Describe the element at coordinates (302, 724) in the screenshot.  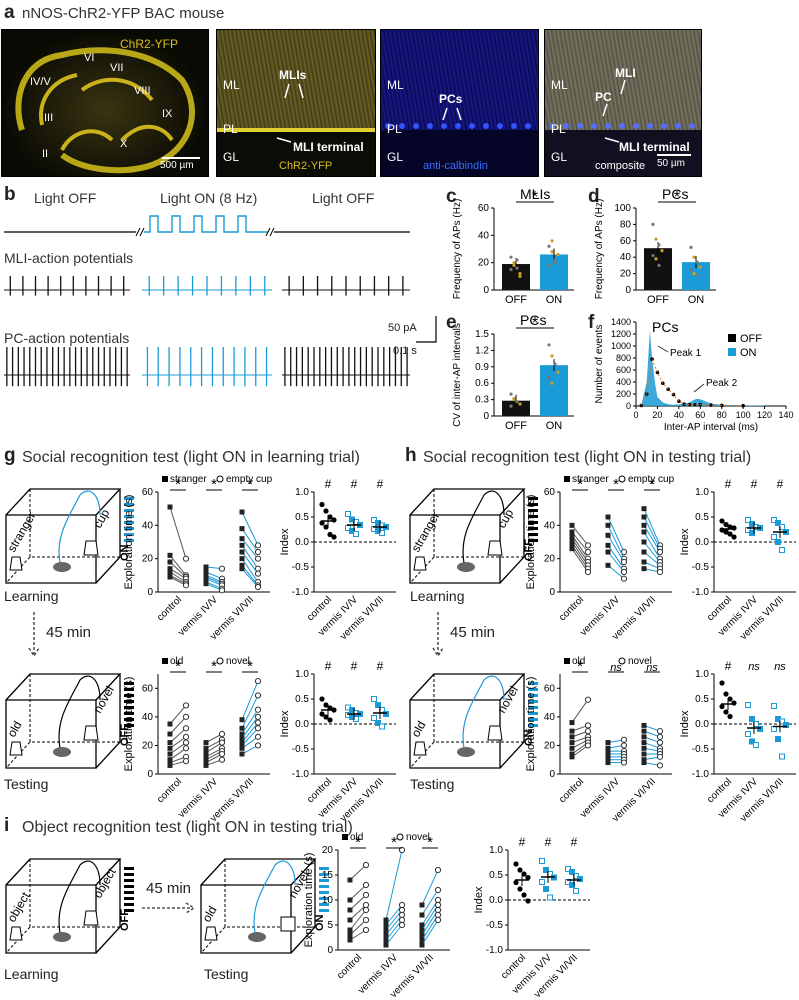
I see `y-tick-label: 0.0` at that location.